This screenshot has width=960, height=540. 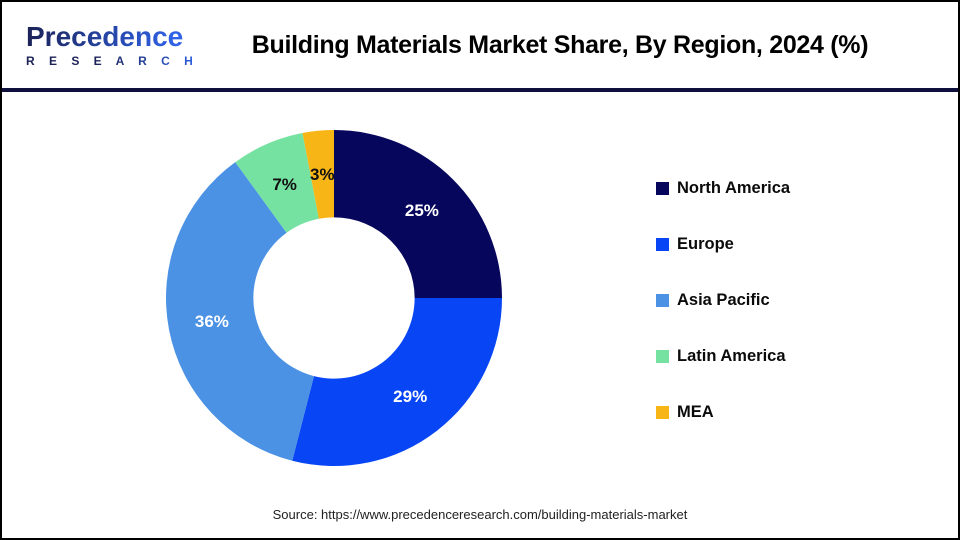 What do you see at coordinates (322, 174) in the screenshot?
I see `slice-label-mea: 3%` at bounding box center [322, 174].